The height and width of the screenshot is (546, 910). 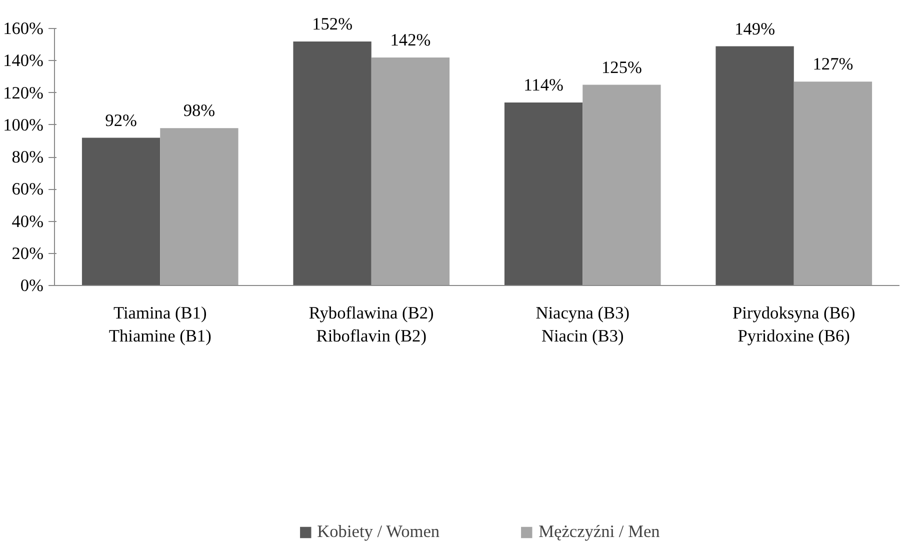 What do you see at coordinates (371, 325) in the screenshot?
I see `x-tick-label: Ryboflawina (B2) Riboflavin (B2)` at bounding box center [371, 325].